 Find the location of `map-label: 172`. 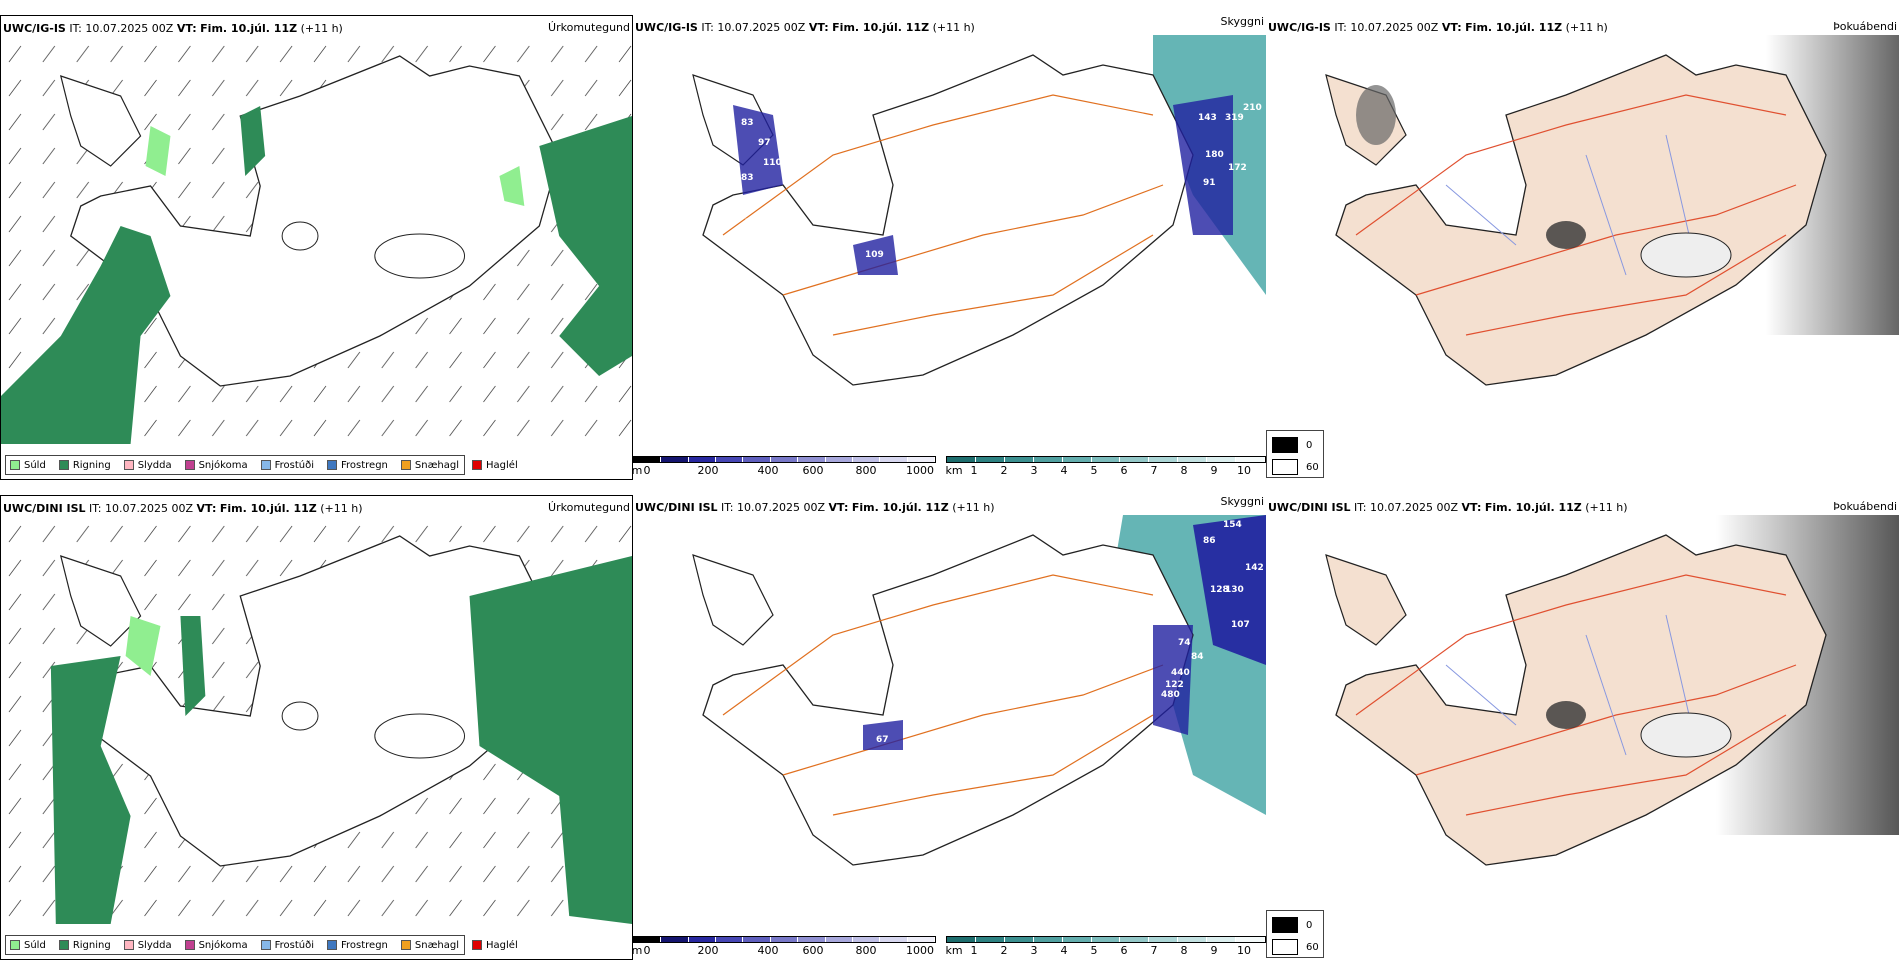

map-label: 172 is located at coordinates (1237, 168).